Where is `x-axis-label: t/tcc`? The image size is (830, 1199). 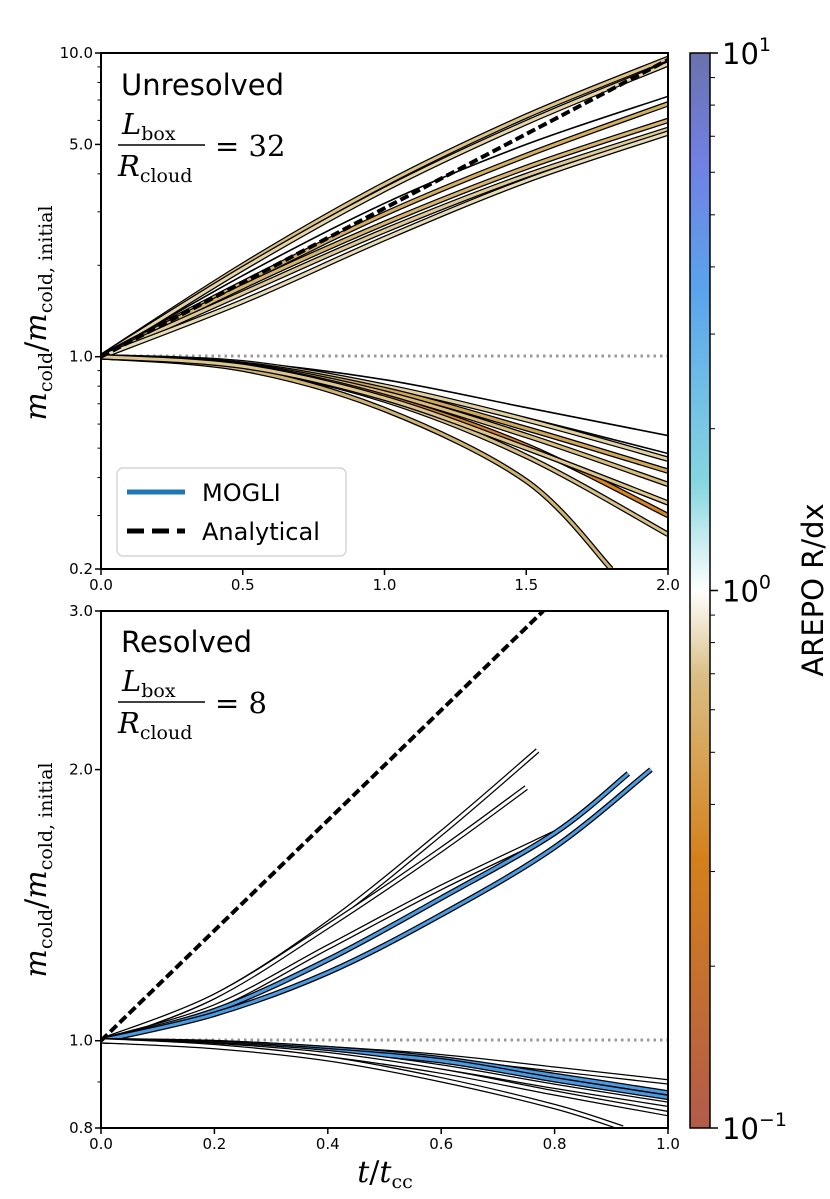
x-axis-label: t/tcc is located at coordinates (385, 1174).